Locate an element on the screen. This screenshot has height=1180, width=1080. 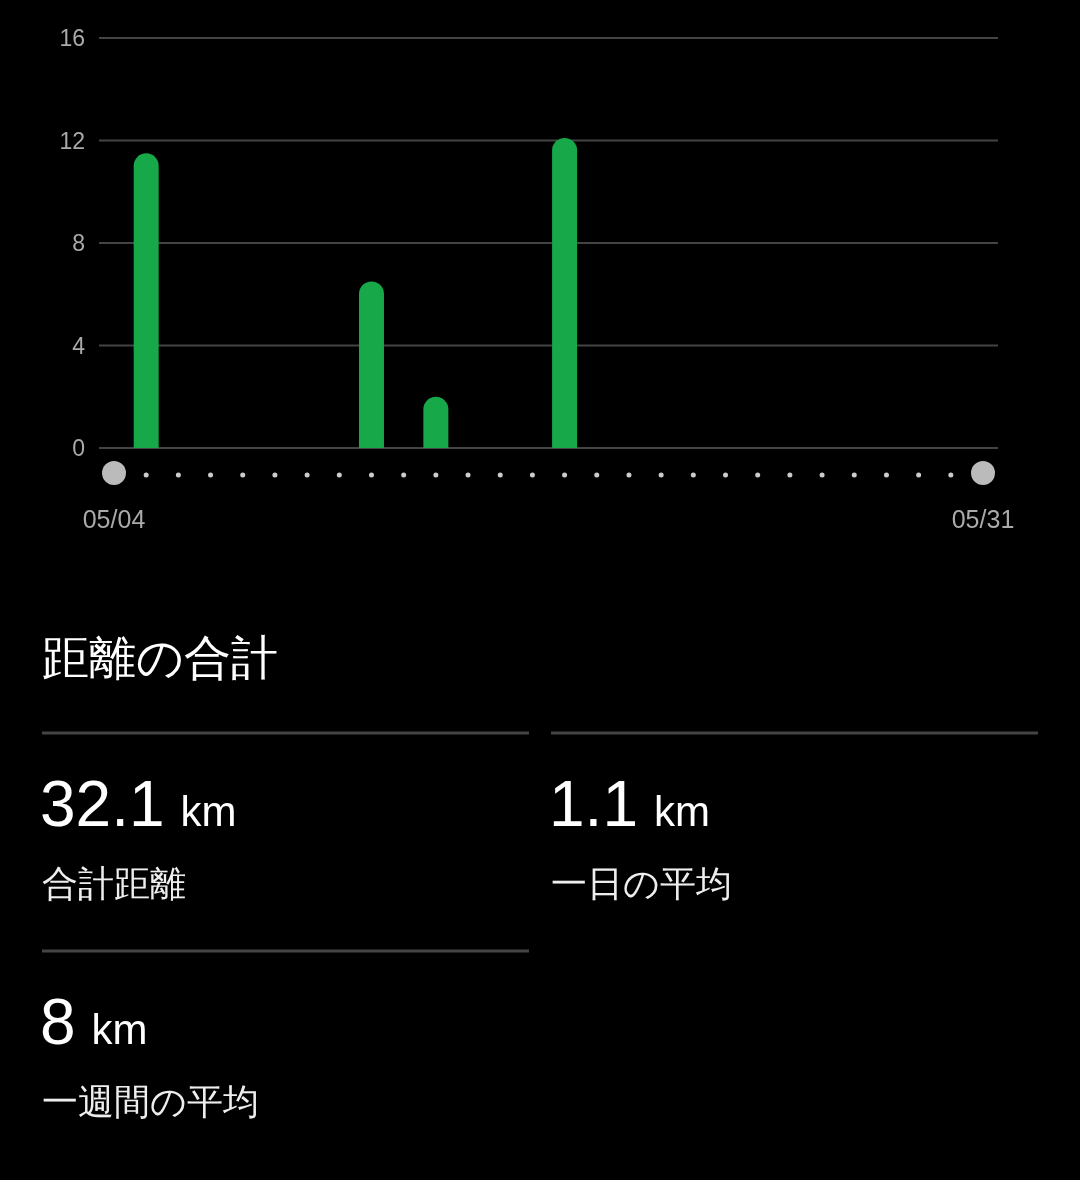
y-tick-label: 12 is located at coordinates (72, 140).